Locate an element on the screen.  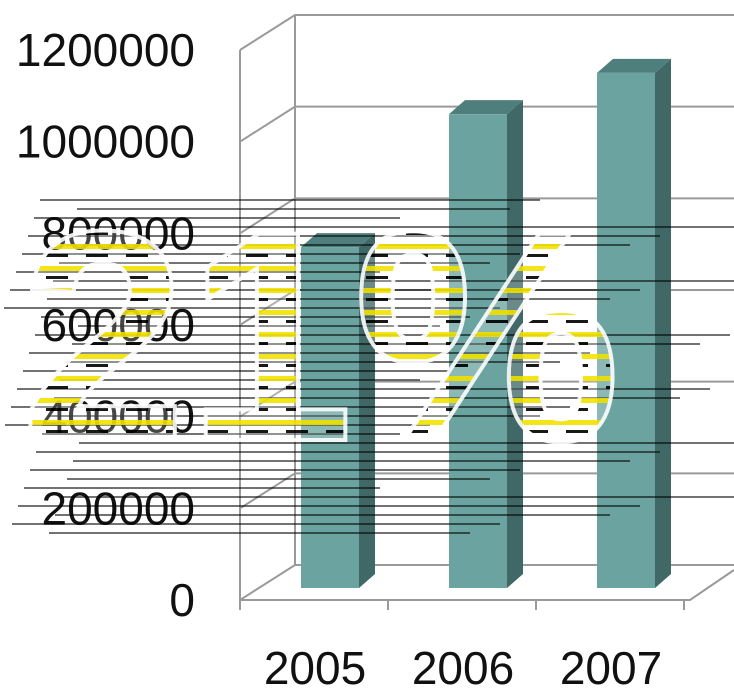
chart-floor is located at coordinates (486, 589).